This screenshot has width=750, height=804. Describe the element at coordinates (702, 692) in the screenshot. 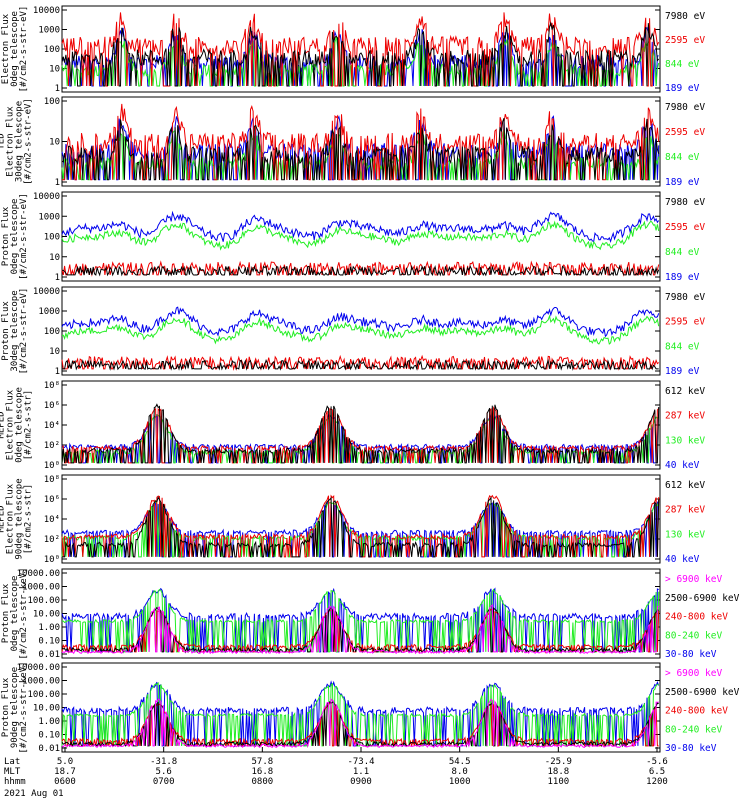

I see `legend-entry: 2500-6900 keV` at that location.